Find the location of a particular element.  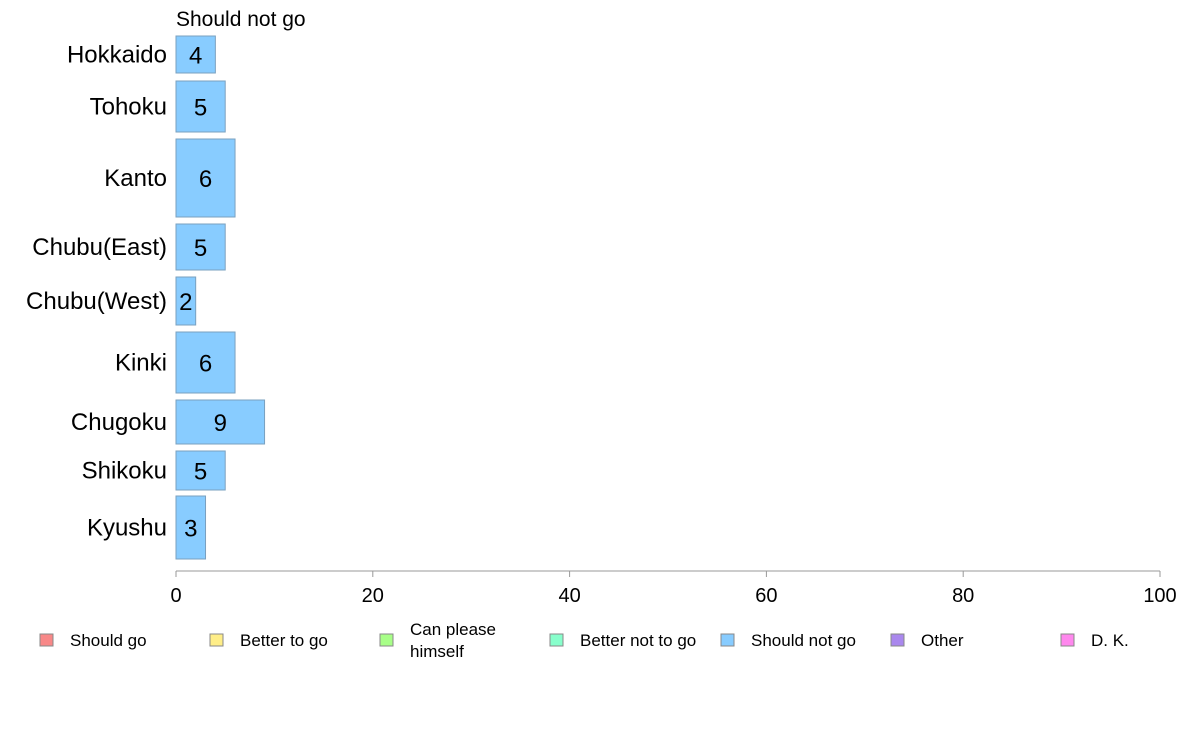

legend-label: Should go is located at coordinates (108, 640).